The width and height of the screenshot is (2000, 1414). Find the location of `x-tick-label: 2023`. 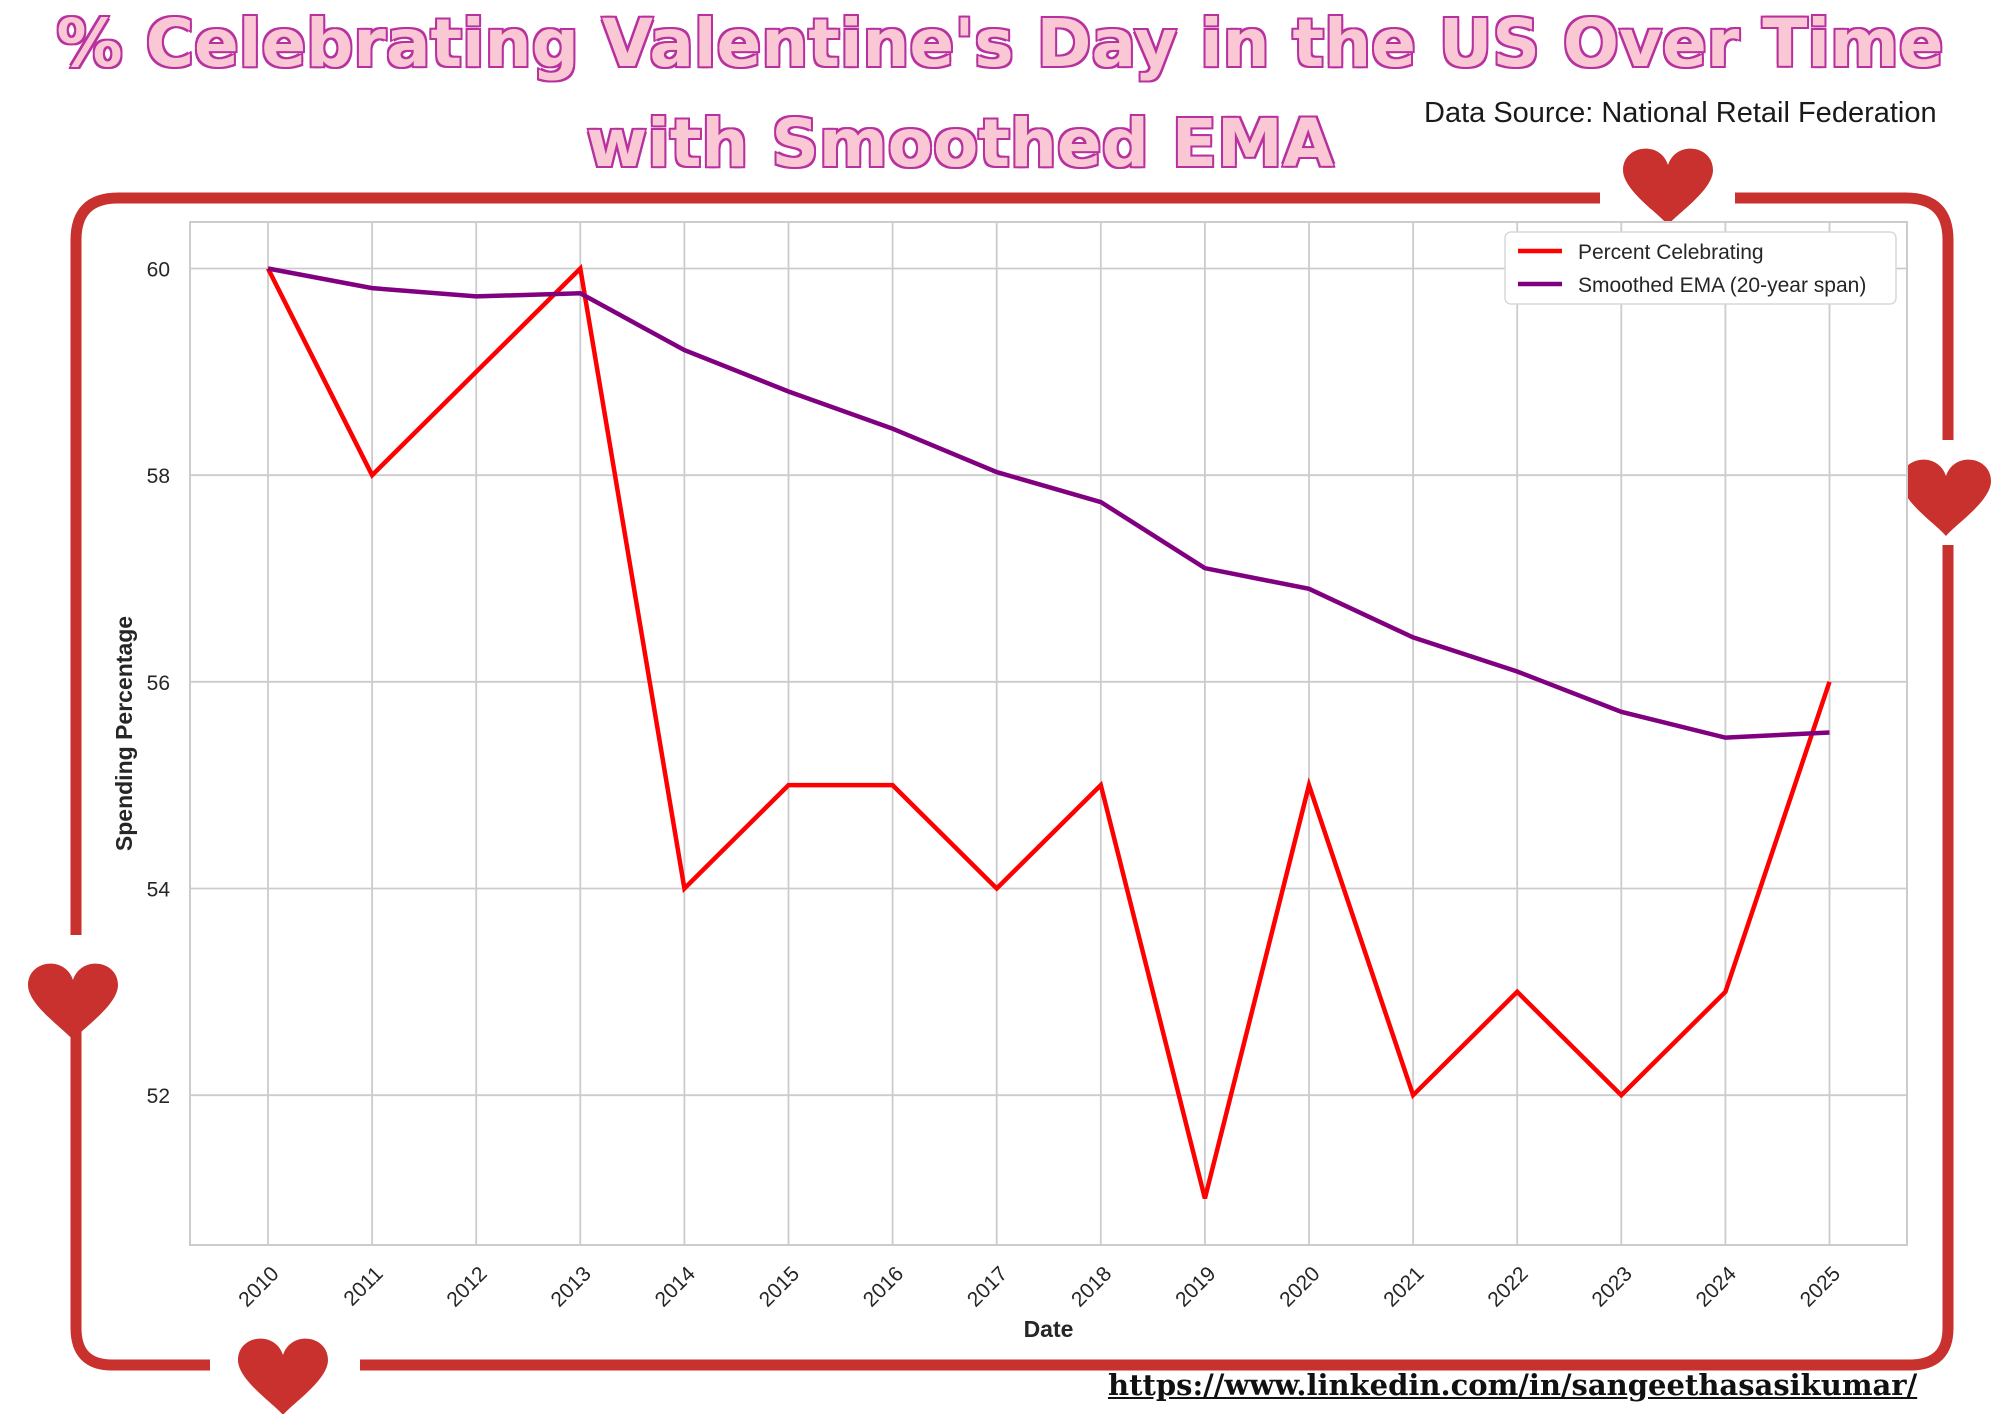

x-tick-label: 2023 is located at coordinates (1612, 1286).